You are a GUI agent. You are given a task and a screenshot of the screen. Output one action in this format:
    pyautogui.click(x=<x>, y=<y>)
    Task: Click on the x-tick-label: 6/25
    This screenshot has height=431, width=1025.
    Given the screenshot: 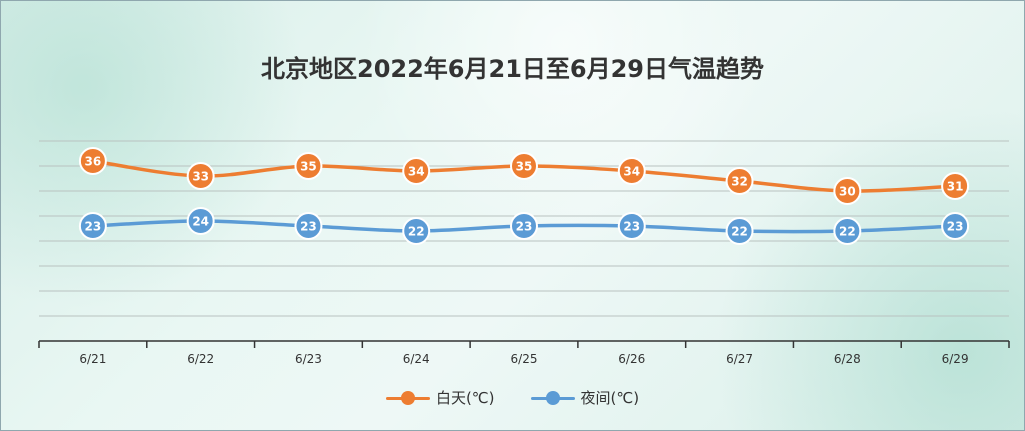 What is the action you would take?
    pyautogui.click(x=524, y=359)
    